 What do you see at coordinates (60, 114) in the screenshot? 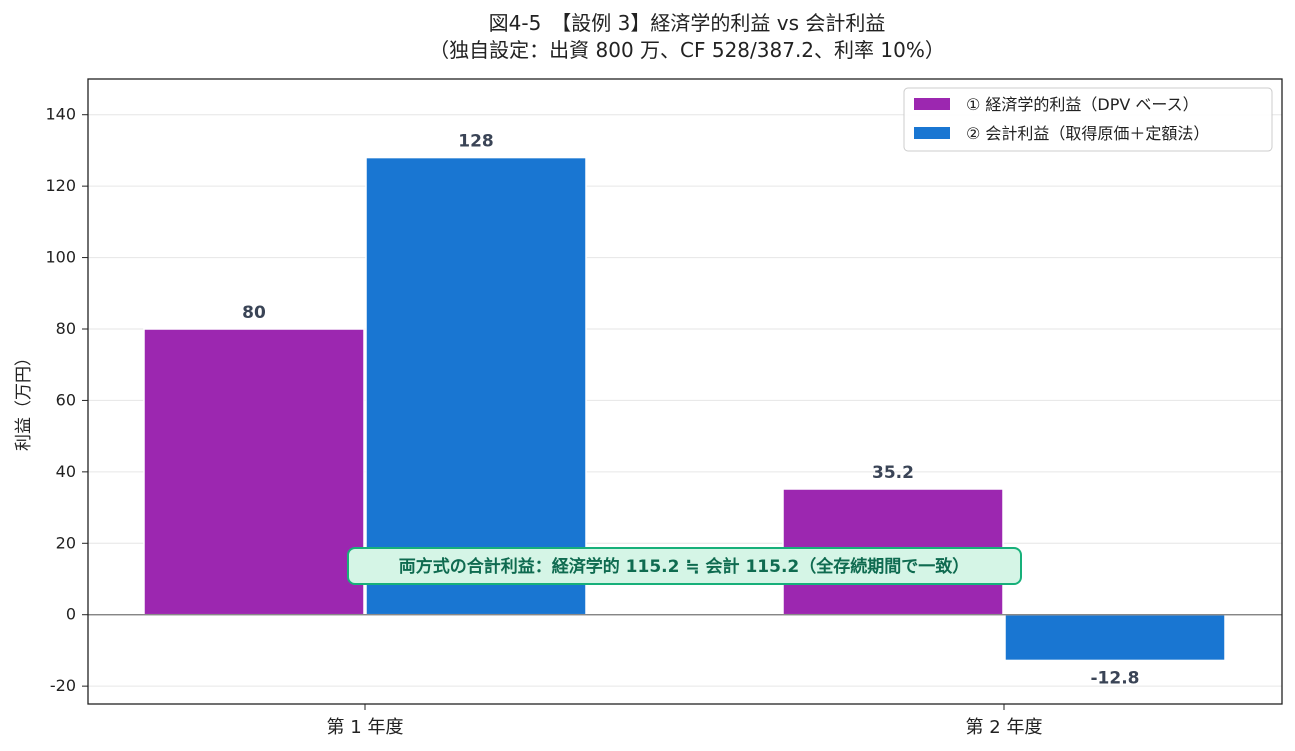
I see `y-tick-label: 140` at bounding box center [60, 114].